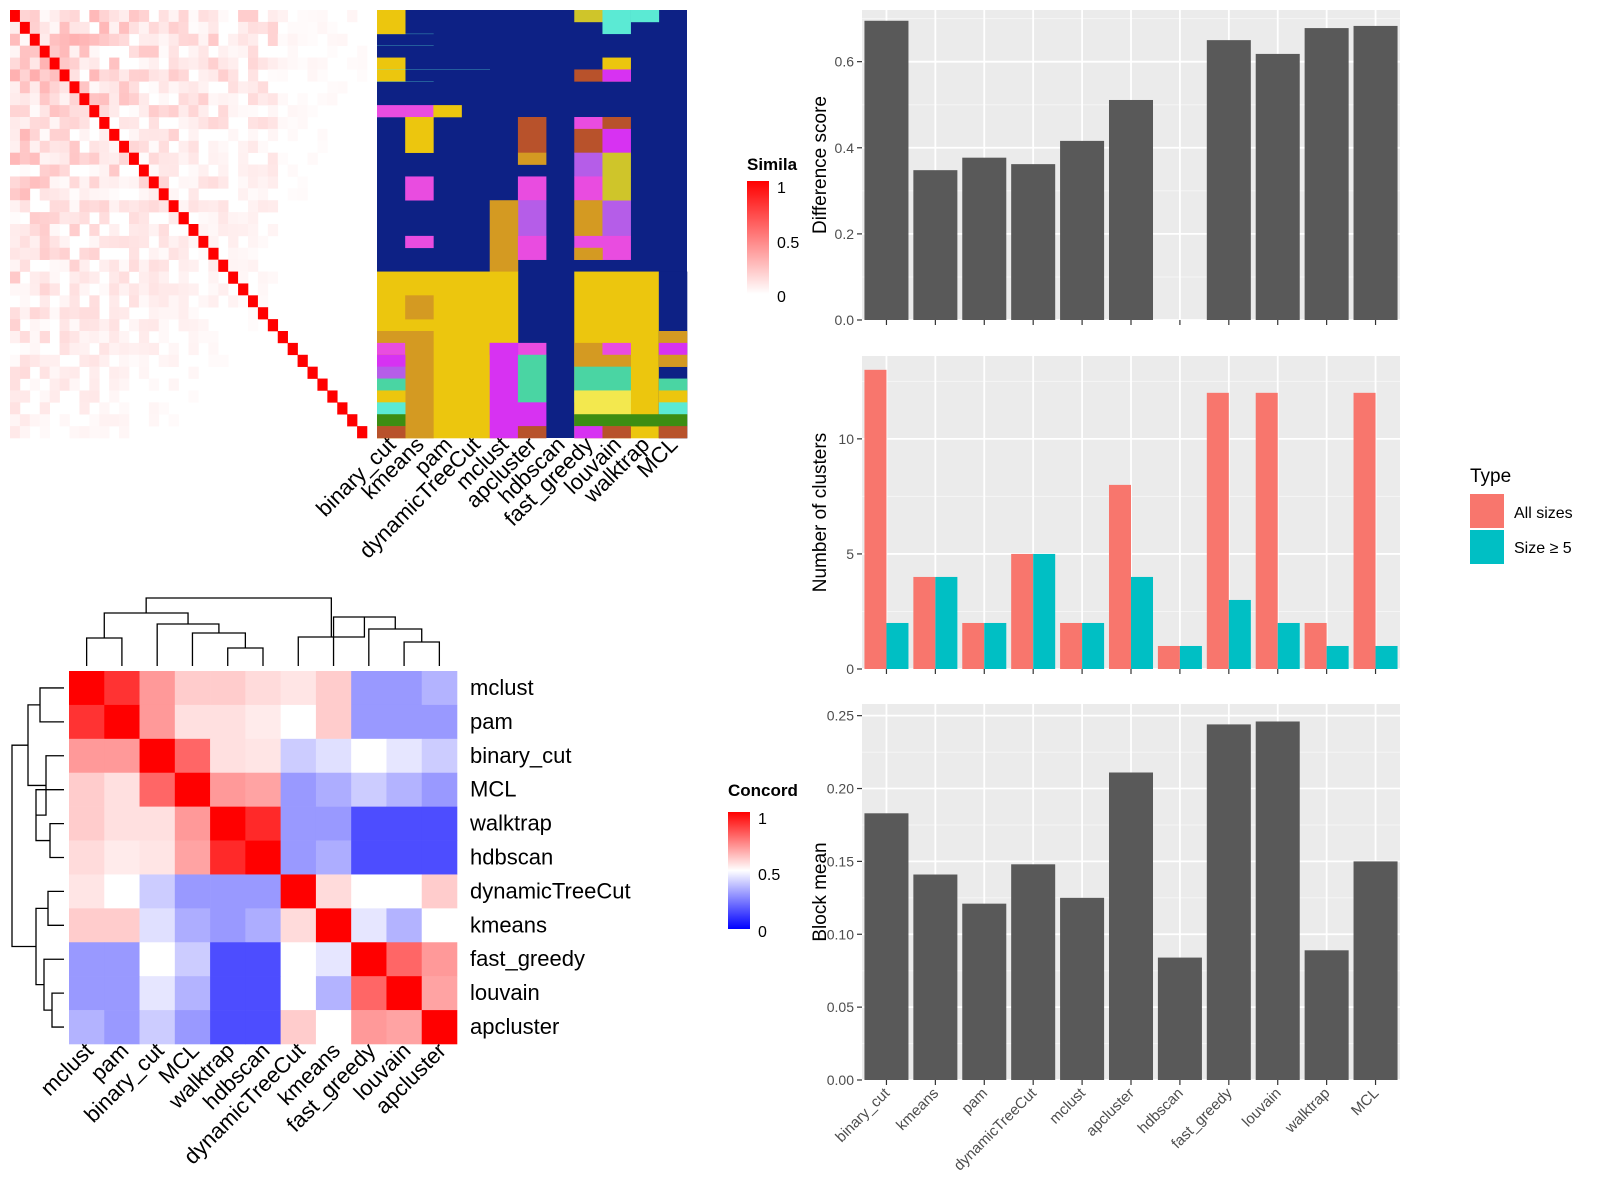  What do you see at coordinates (758, 237) in the screenshot?
I see `similarity-legend-bar` at bounding box center [758, 237].